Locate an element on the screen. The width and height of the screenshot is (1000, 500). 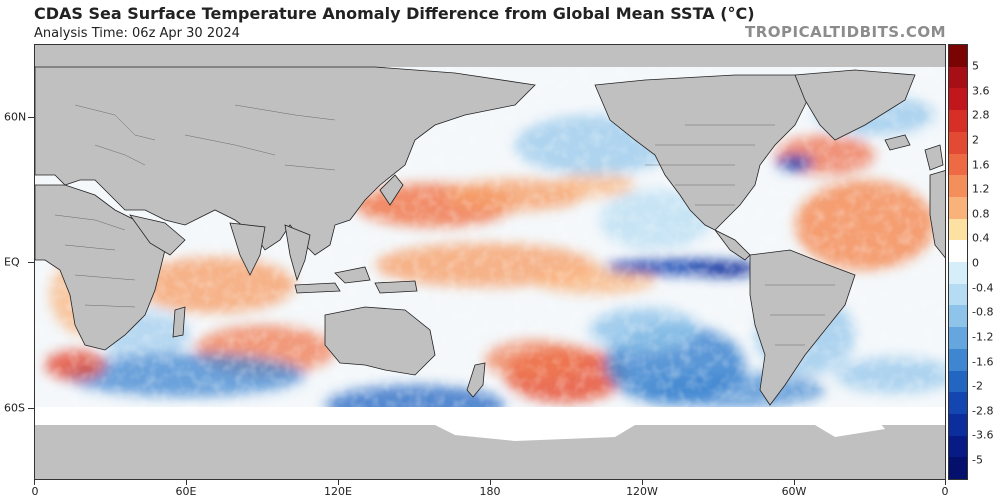
weddell-ice is located at coordinates (850, 425).